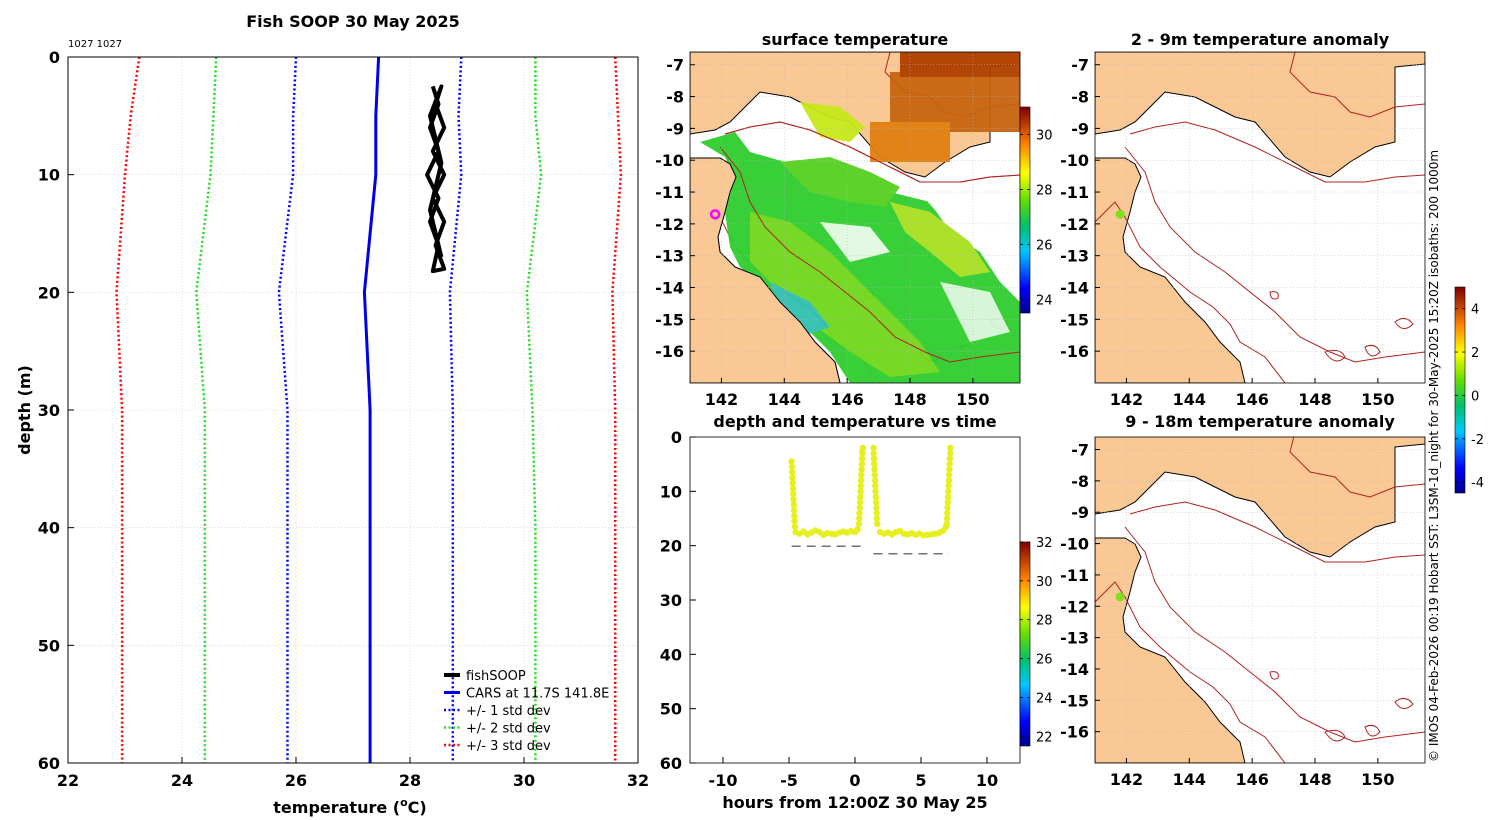  What do you see at coordinates (671, 491) in the screenshot?
I see `tick-label-depth: 10` at bounding box center [671, 491].